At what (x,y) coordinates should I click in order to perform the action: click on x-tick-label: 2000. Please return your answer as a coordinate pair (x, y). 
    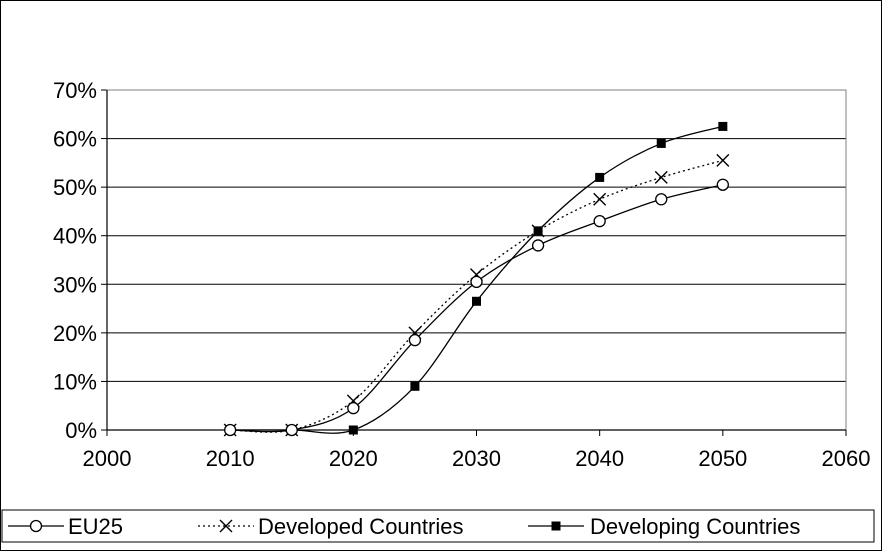
    Looking at the image, I should click on (107, 458).